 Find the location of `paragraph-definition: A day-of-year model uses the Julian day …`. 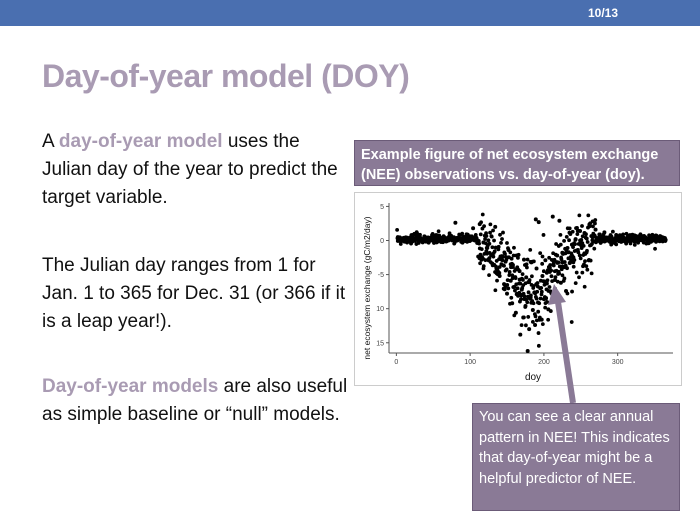

paragraph-definition: A day-of-year model uses the Julian day … is located at coordinates (197, 170).